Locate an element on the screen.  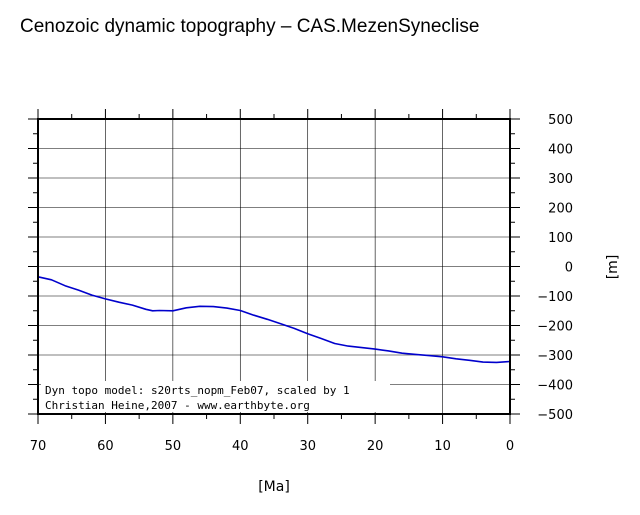
series-layer is located at coordinates (274, 320).